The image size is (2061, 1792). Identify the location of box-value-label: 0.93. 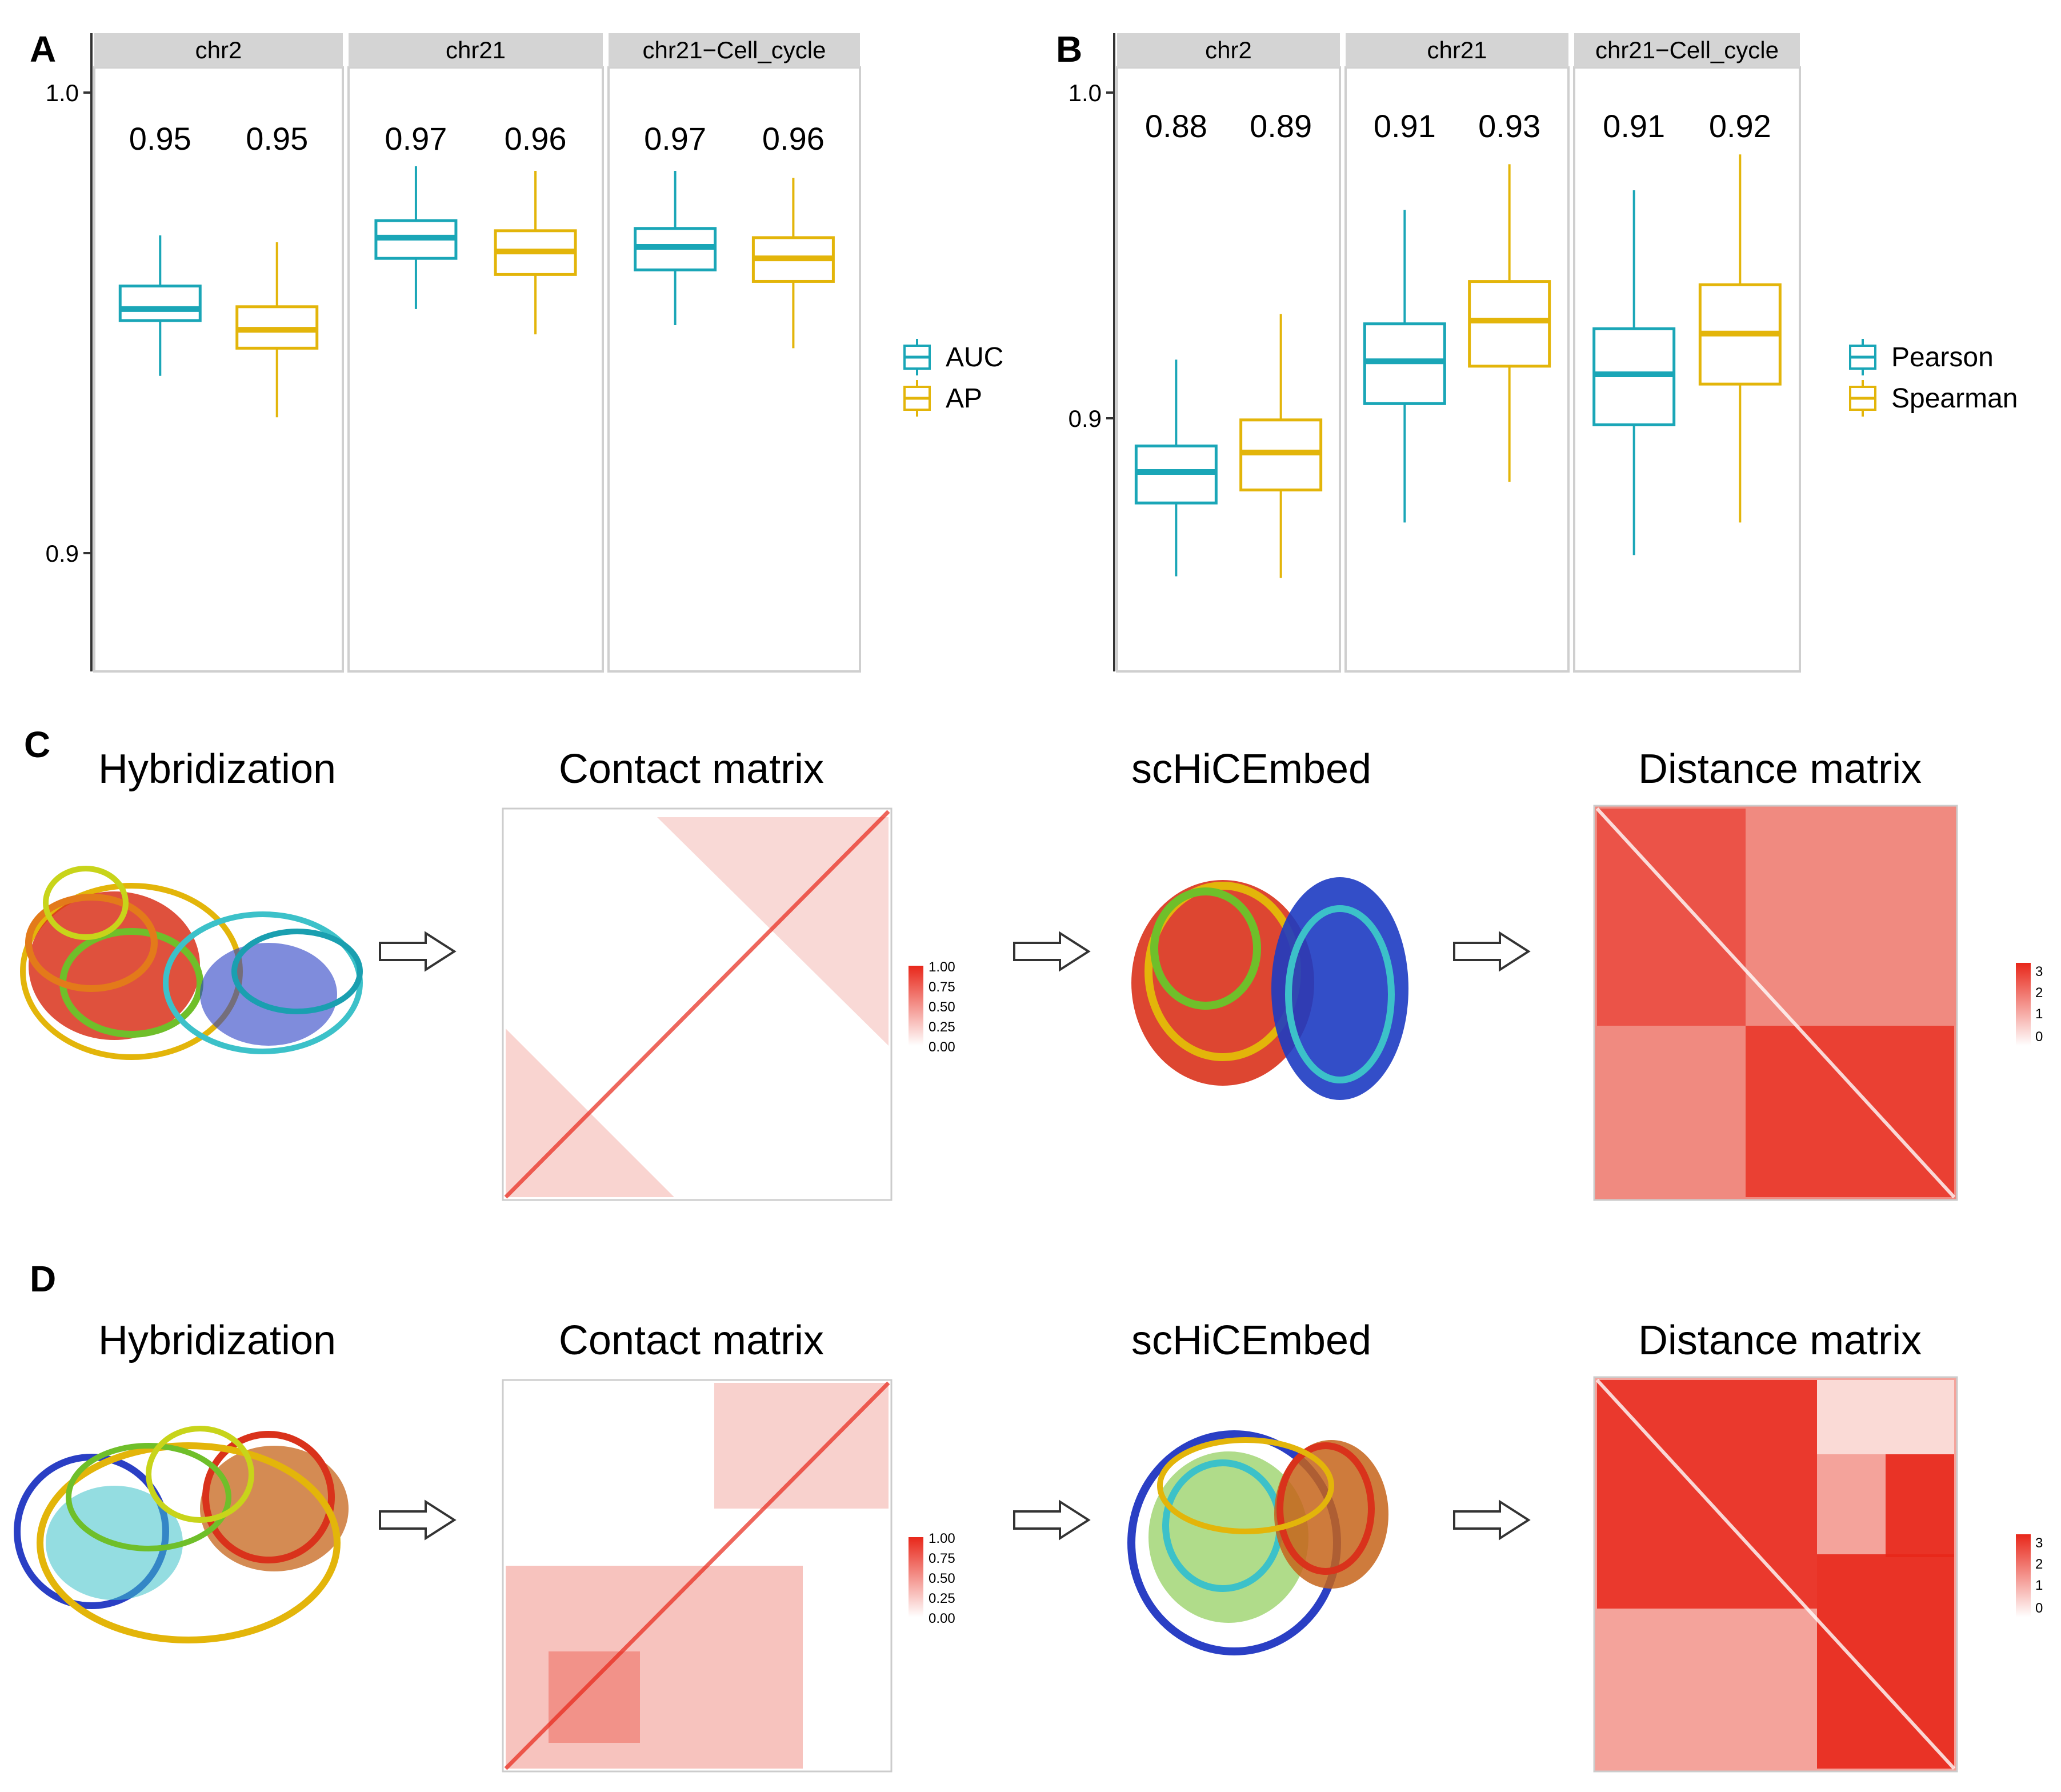
(1509, 126).